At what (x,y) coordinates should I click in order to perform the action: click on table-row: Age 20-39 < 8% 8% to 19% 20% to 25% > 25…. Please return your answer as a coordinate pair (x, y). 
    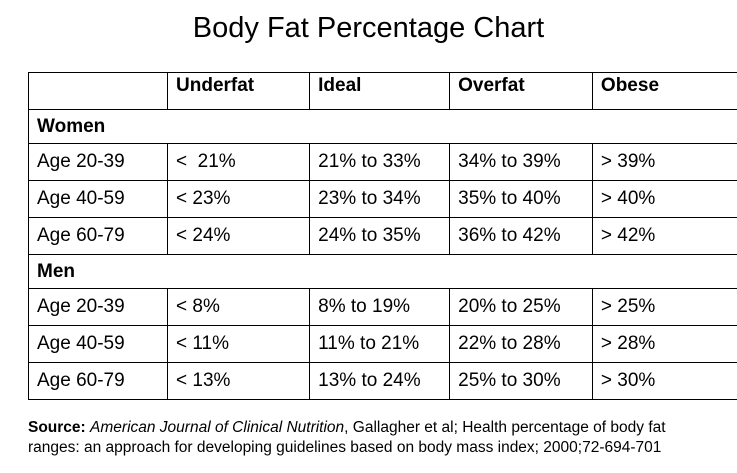
    Looking at the image, I should click on (382, 307).